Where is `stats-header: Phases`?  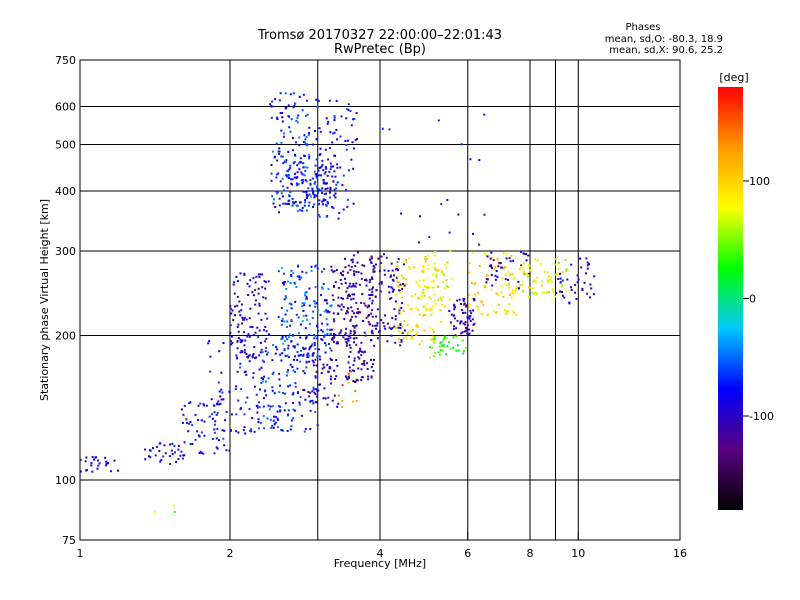
stats-header: Phases is located at coordinates (642, 27).